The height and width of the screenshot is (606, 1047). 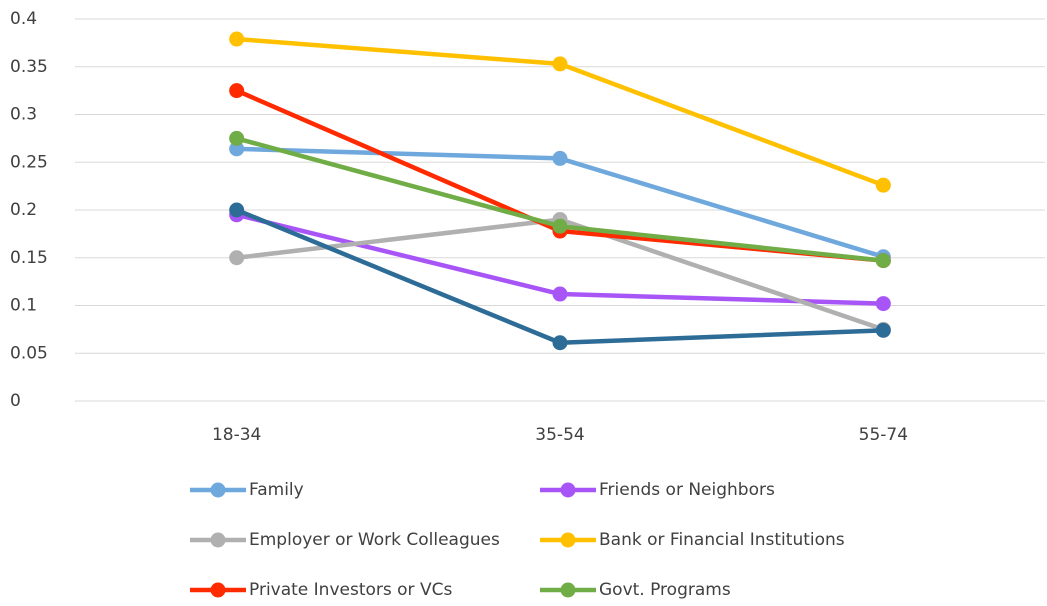 I want to click on y-tick-label: 0.15, so click(x=29, y=258).